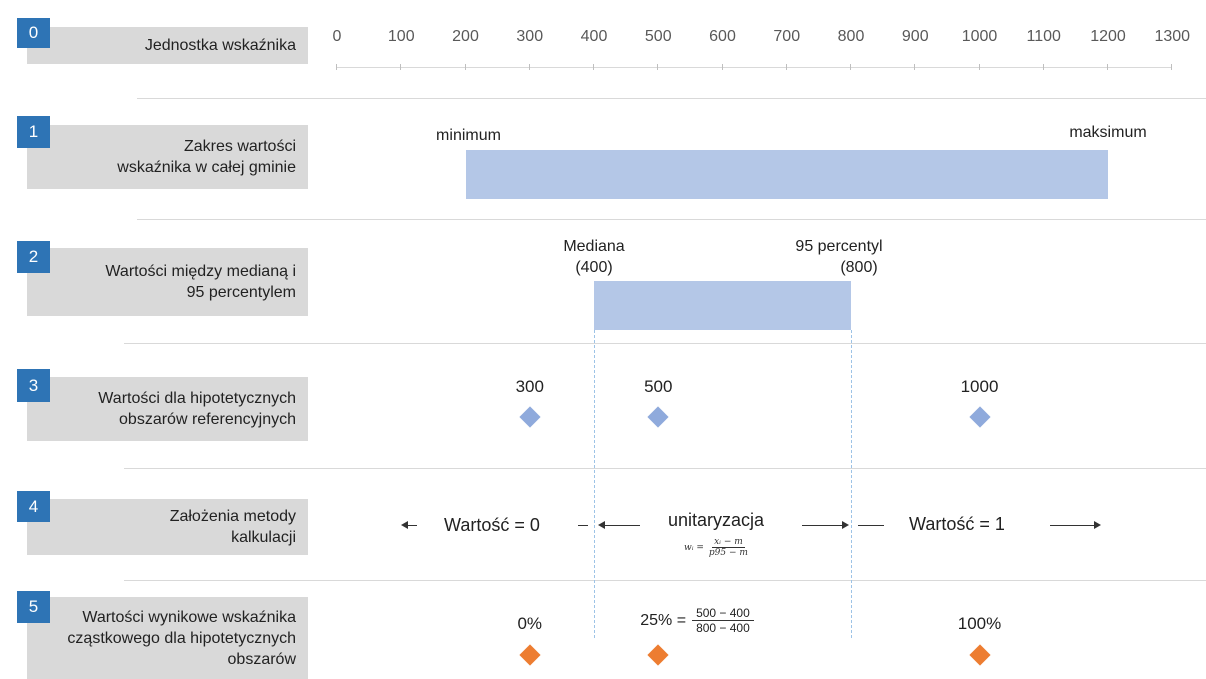 The width and height of the screenshot is (1206, 679). I want to click on row-number-0: 0, so click(33, 33).